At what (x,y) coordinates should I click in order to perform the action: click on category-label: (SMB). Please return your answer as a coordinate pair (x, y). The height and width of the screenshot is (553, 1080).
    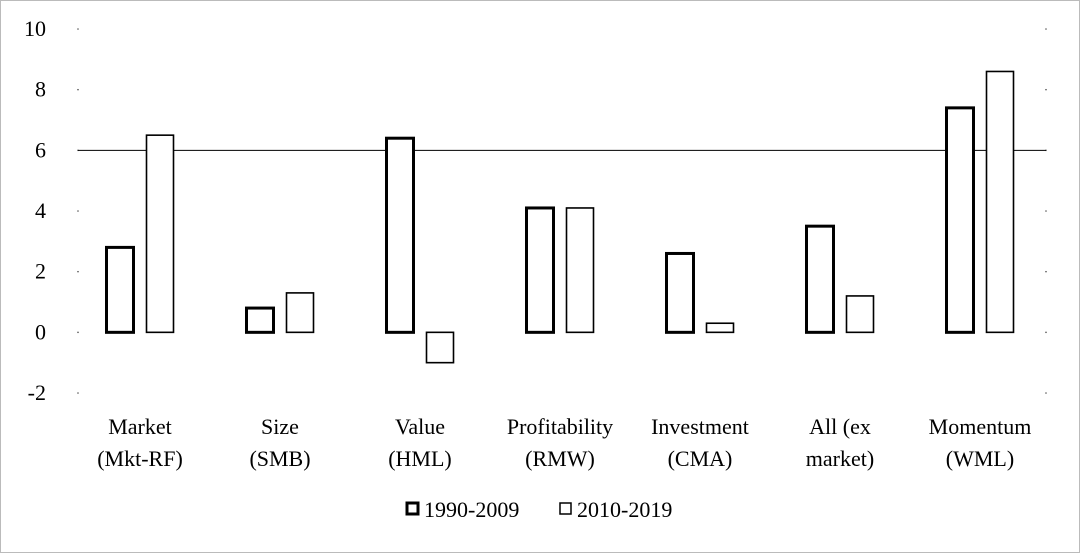
    Looking at the image, I should click on (279, 458).